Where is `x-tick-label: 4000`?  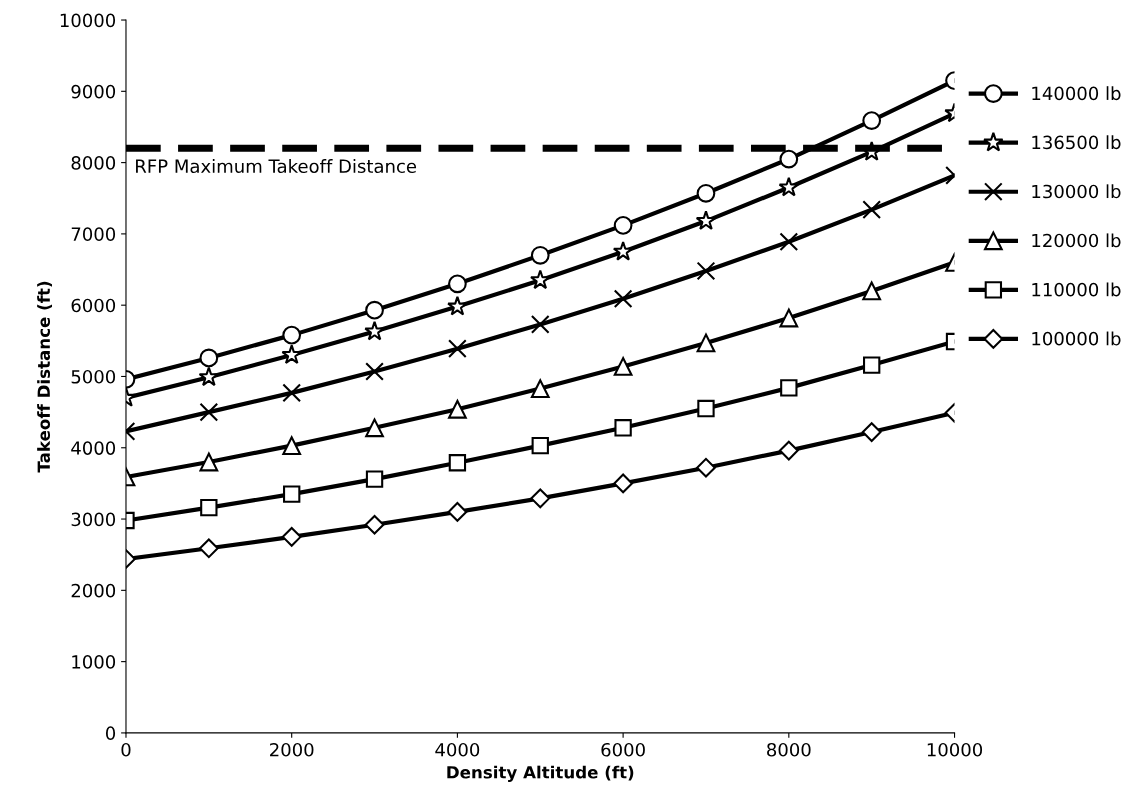
x-tick-label: 4000 is located at coordinates (457, 749).